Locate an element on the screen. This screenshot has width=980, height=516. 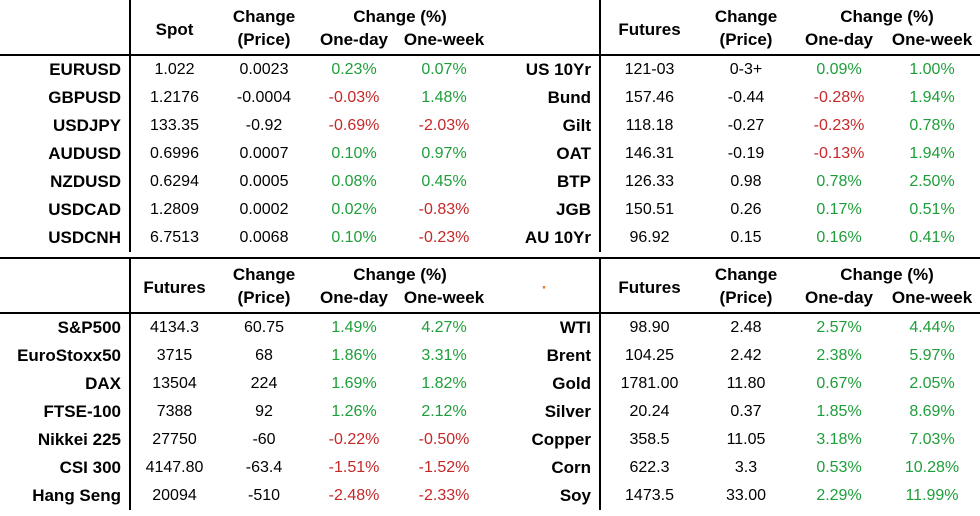
one-day-change-value: 1.85% is located at coordinates (839, 411).